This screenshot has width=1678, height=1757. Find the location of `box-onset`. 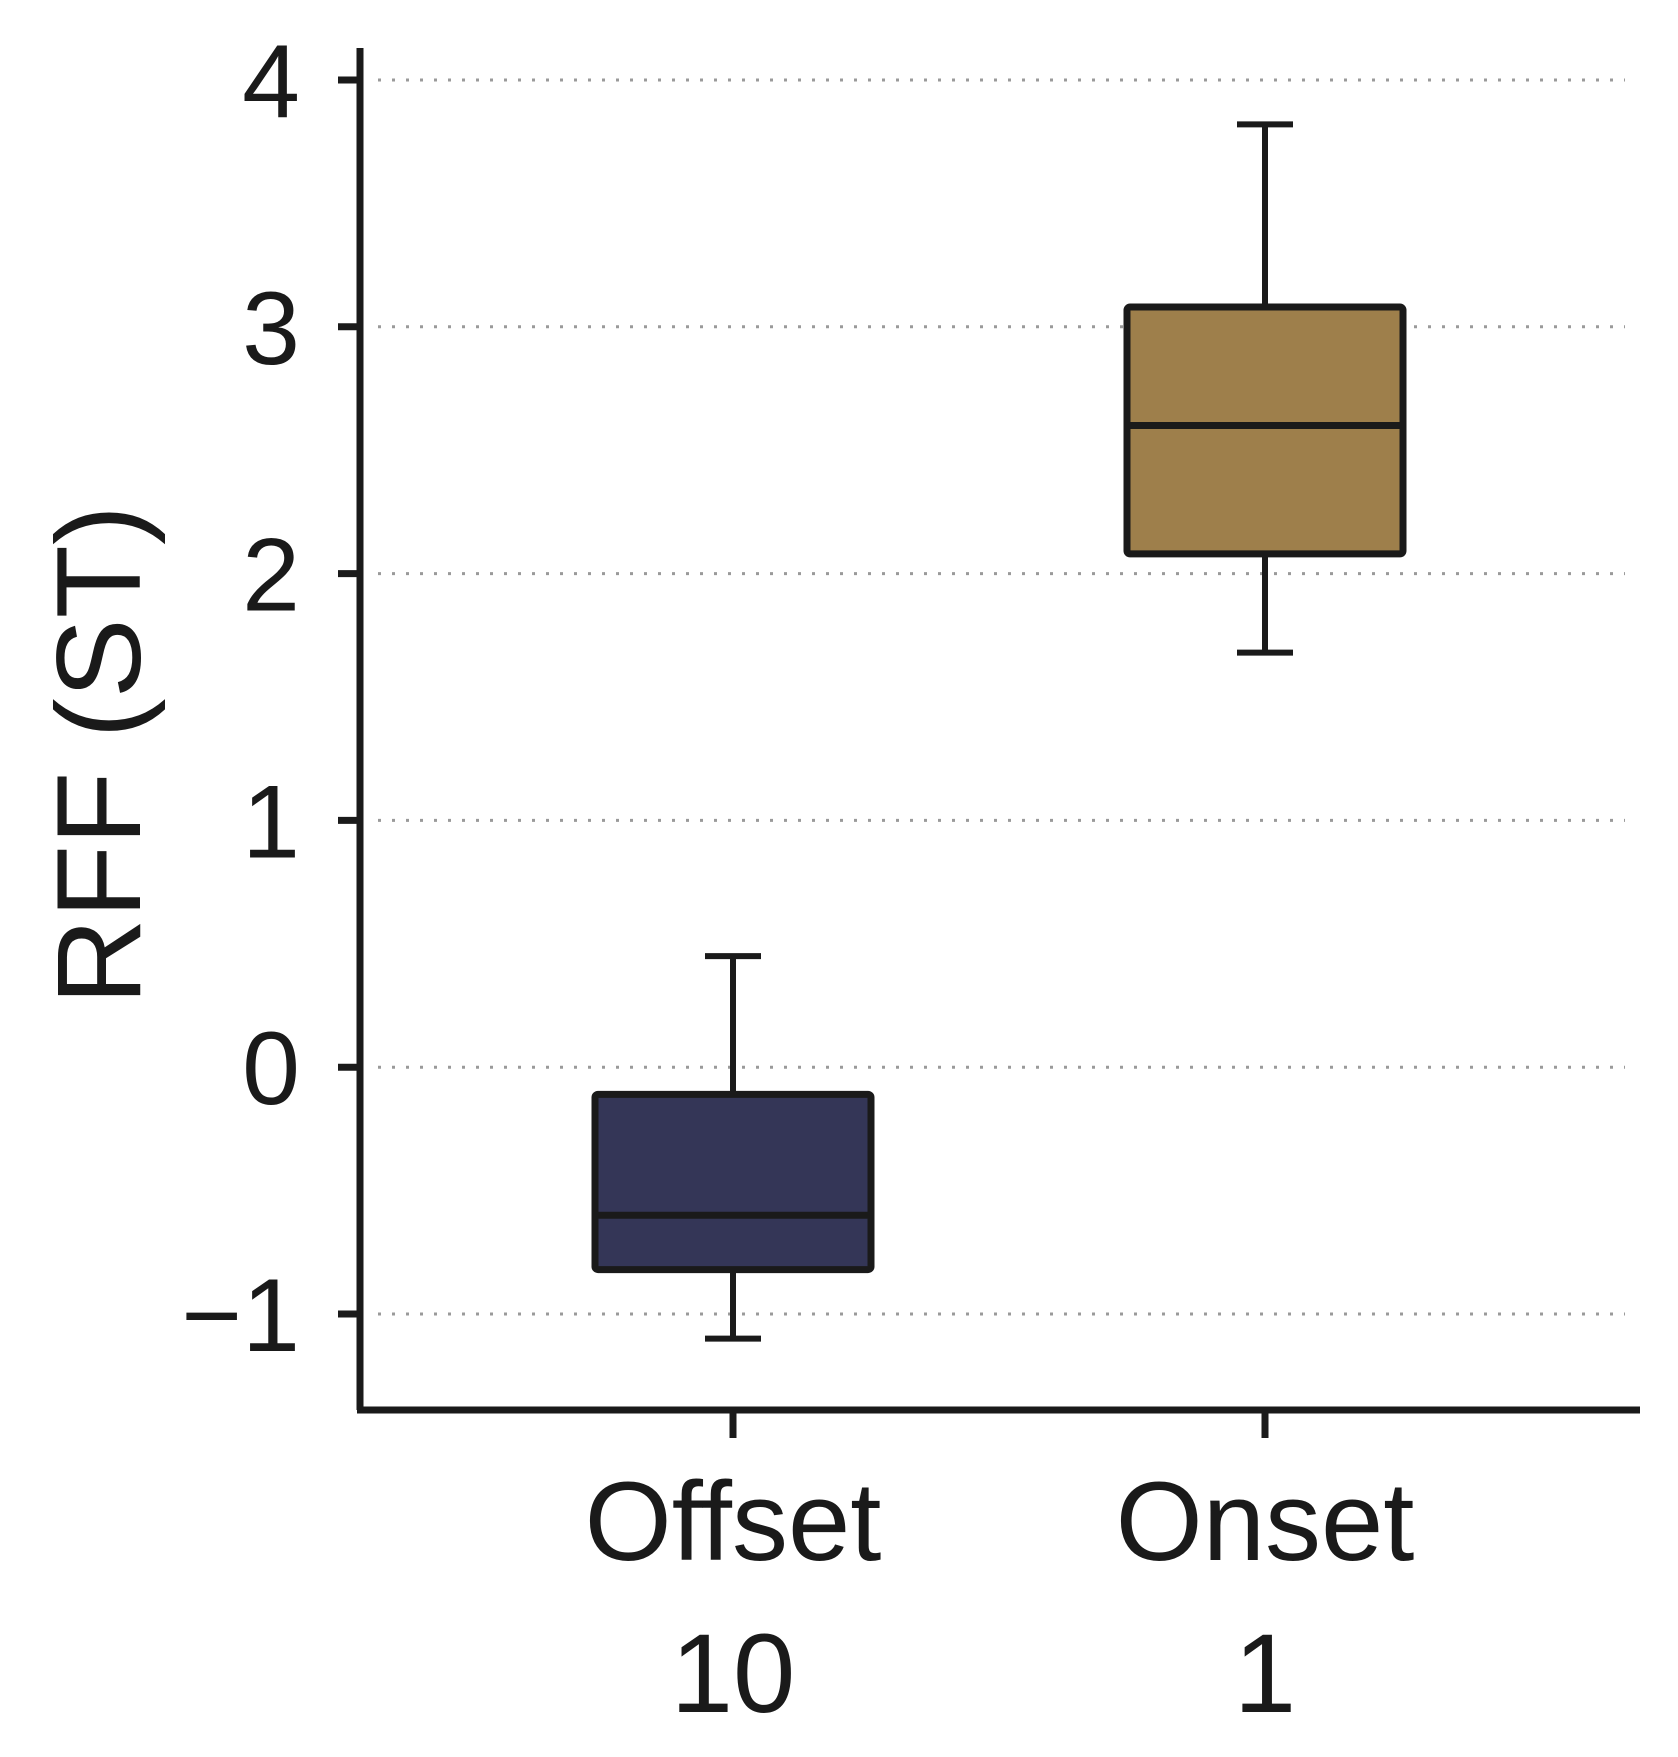

box-onset is located at coordinates (1265, 388).